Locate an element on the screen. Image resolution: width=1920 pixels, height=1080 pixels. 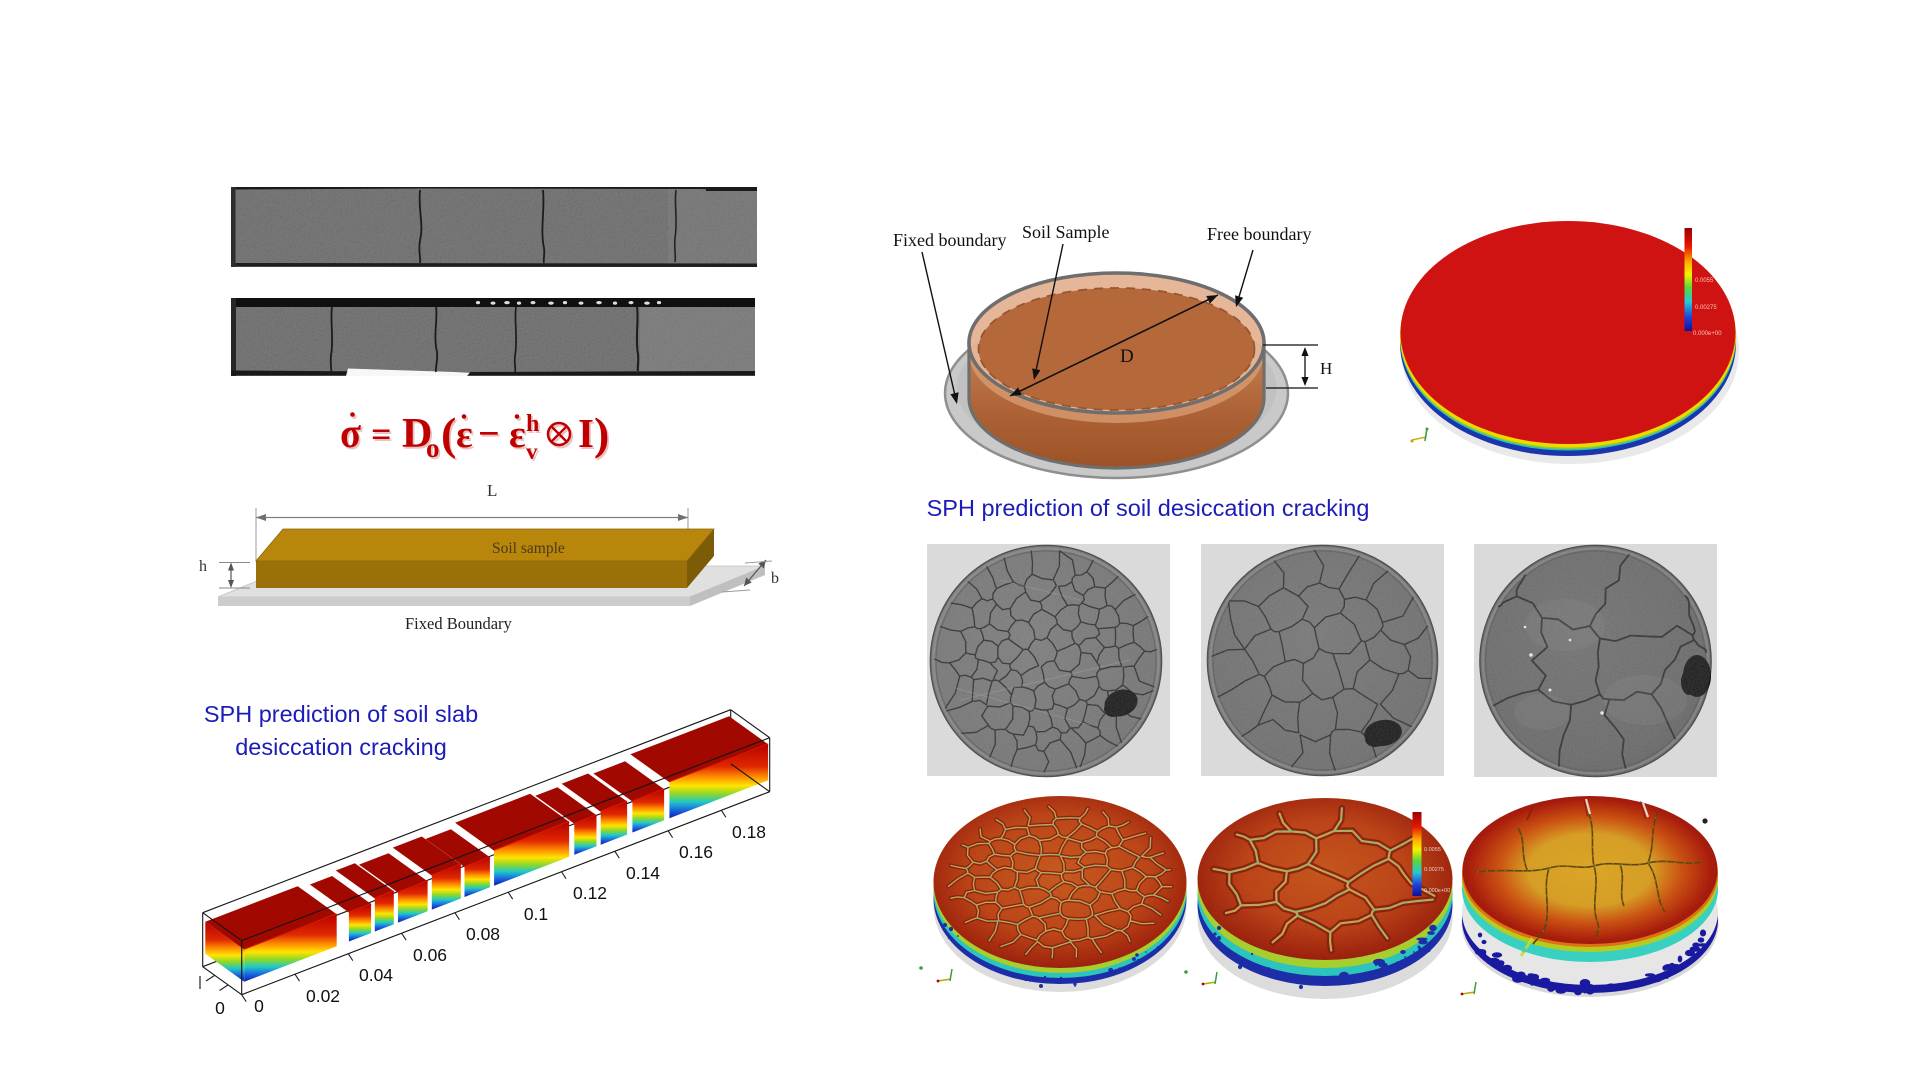
svg-text: Soil Sample is located at coordinates (1066, 232).